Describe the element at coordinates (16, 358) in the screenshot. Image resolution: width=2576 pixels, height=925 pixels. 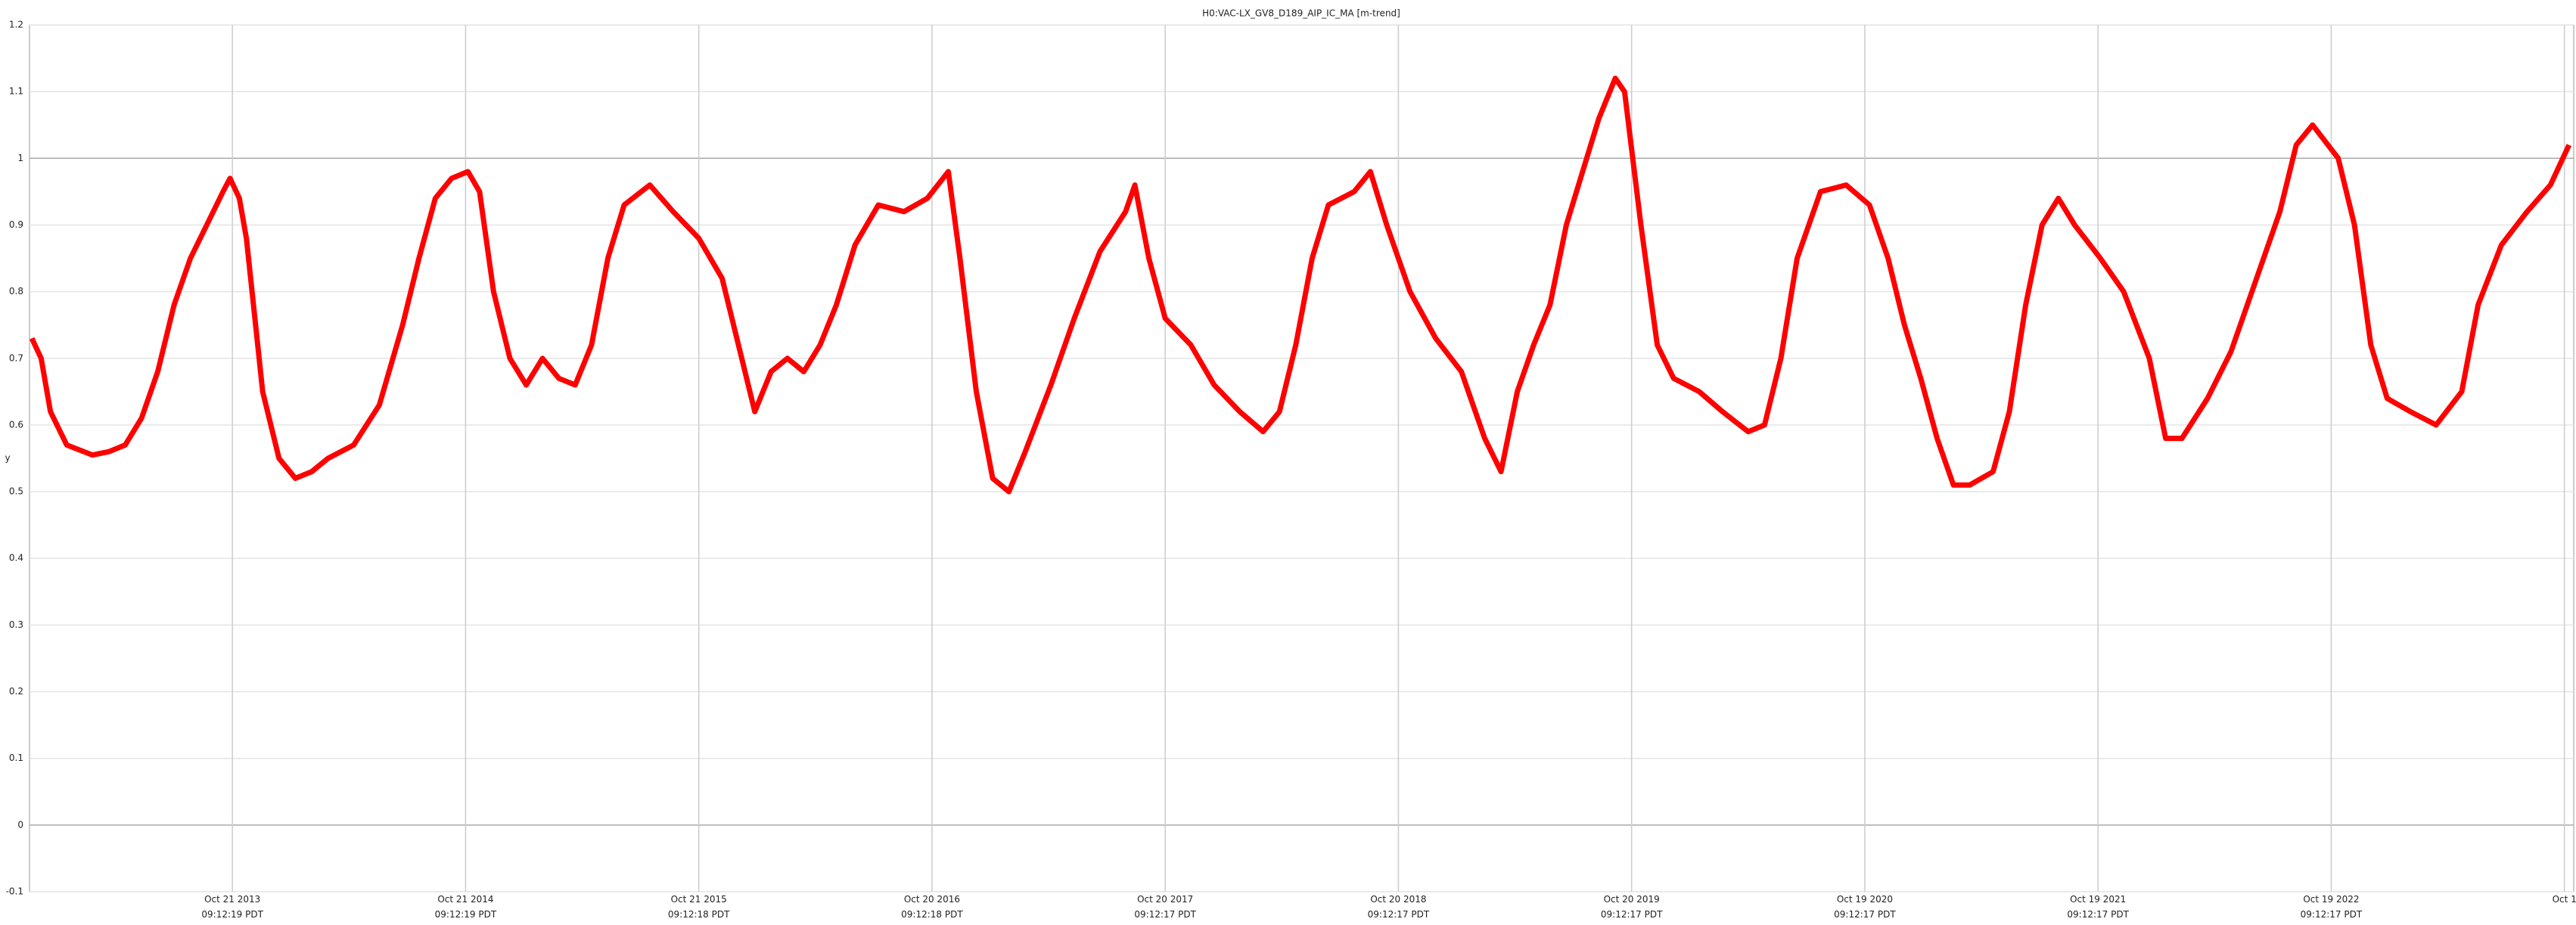
I see `y-tick-label: 0.7` at that location.